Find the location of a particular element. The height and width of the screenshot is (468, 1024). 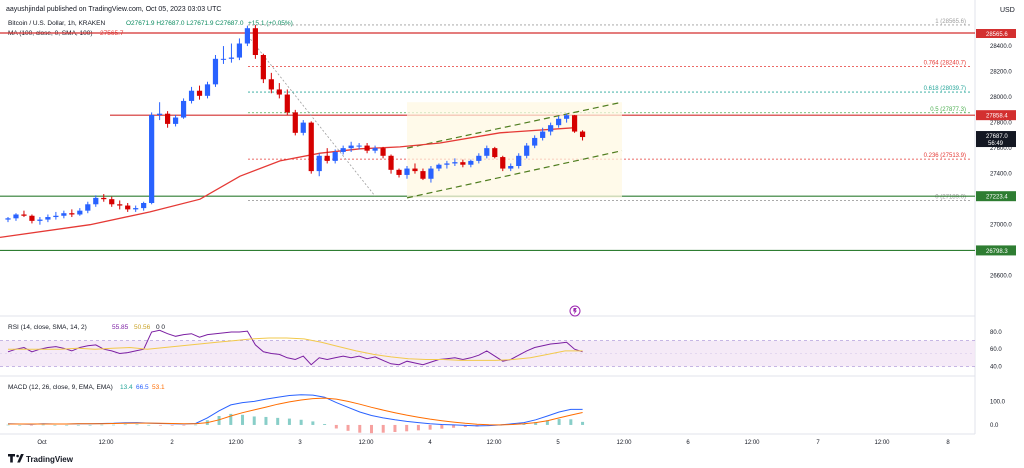

price-change: +15.1 (+0.05%) is located at coordinates (270, 23).